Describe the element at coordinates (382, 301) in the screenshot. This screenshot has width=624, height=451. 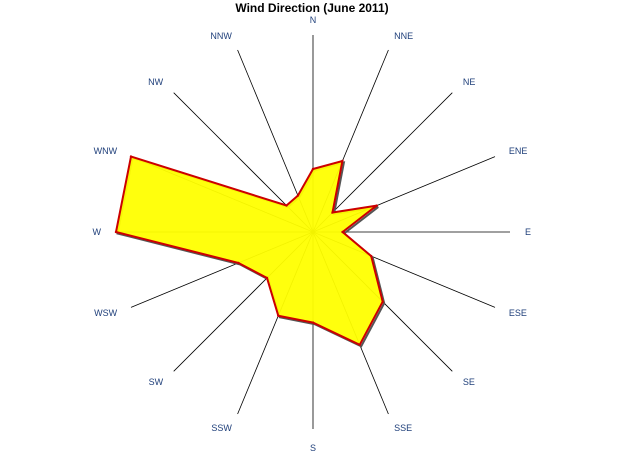
I see `data-point-se` at that location.